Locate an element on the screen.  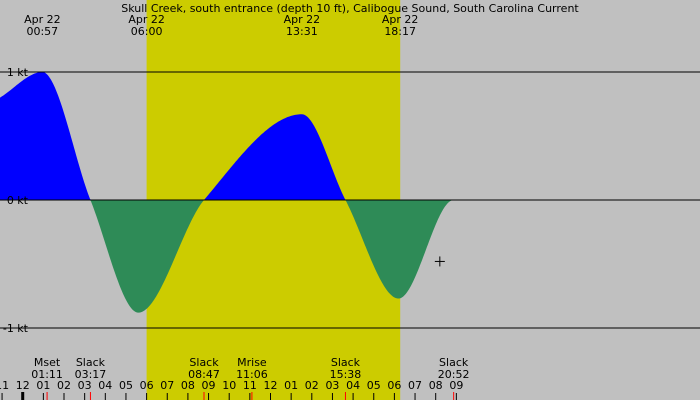
y-tick-label: 1 kt is located at coordinates (18, 72).